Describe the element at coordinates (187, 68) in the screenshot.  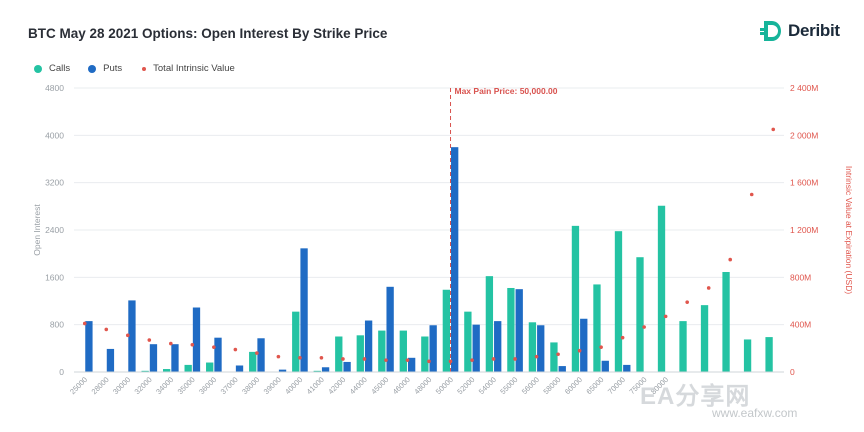
I see `legend-item-intrinsic: Total Intrinsic Value` at that location.